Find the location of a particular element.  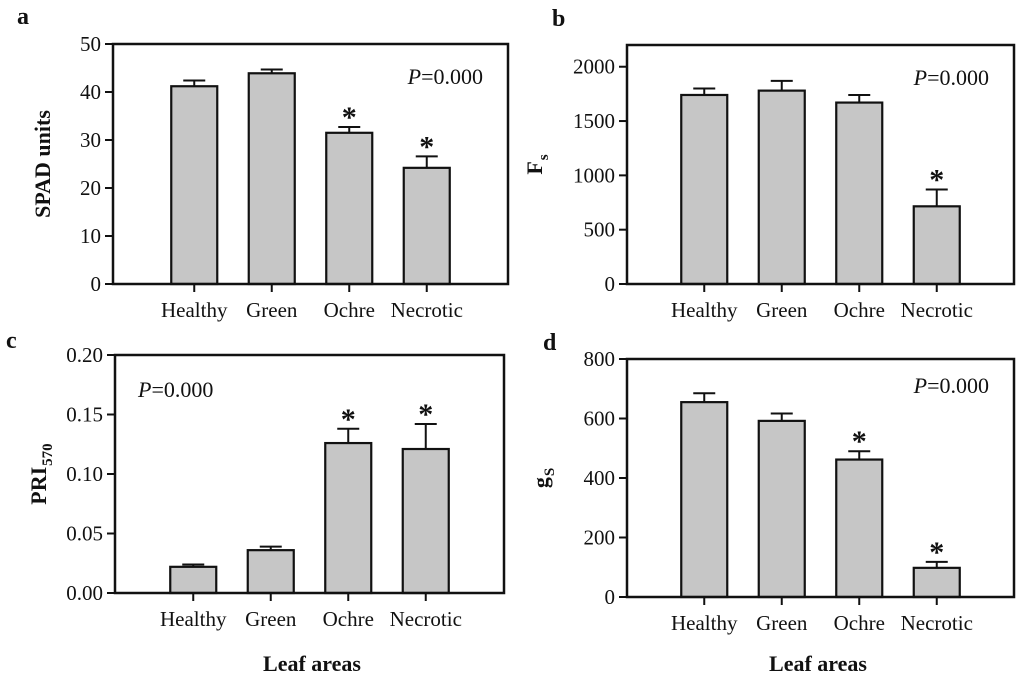

panel-d-letter: d is located at coordinates (550, 343).